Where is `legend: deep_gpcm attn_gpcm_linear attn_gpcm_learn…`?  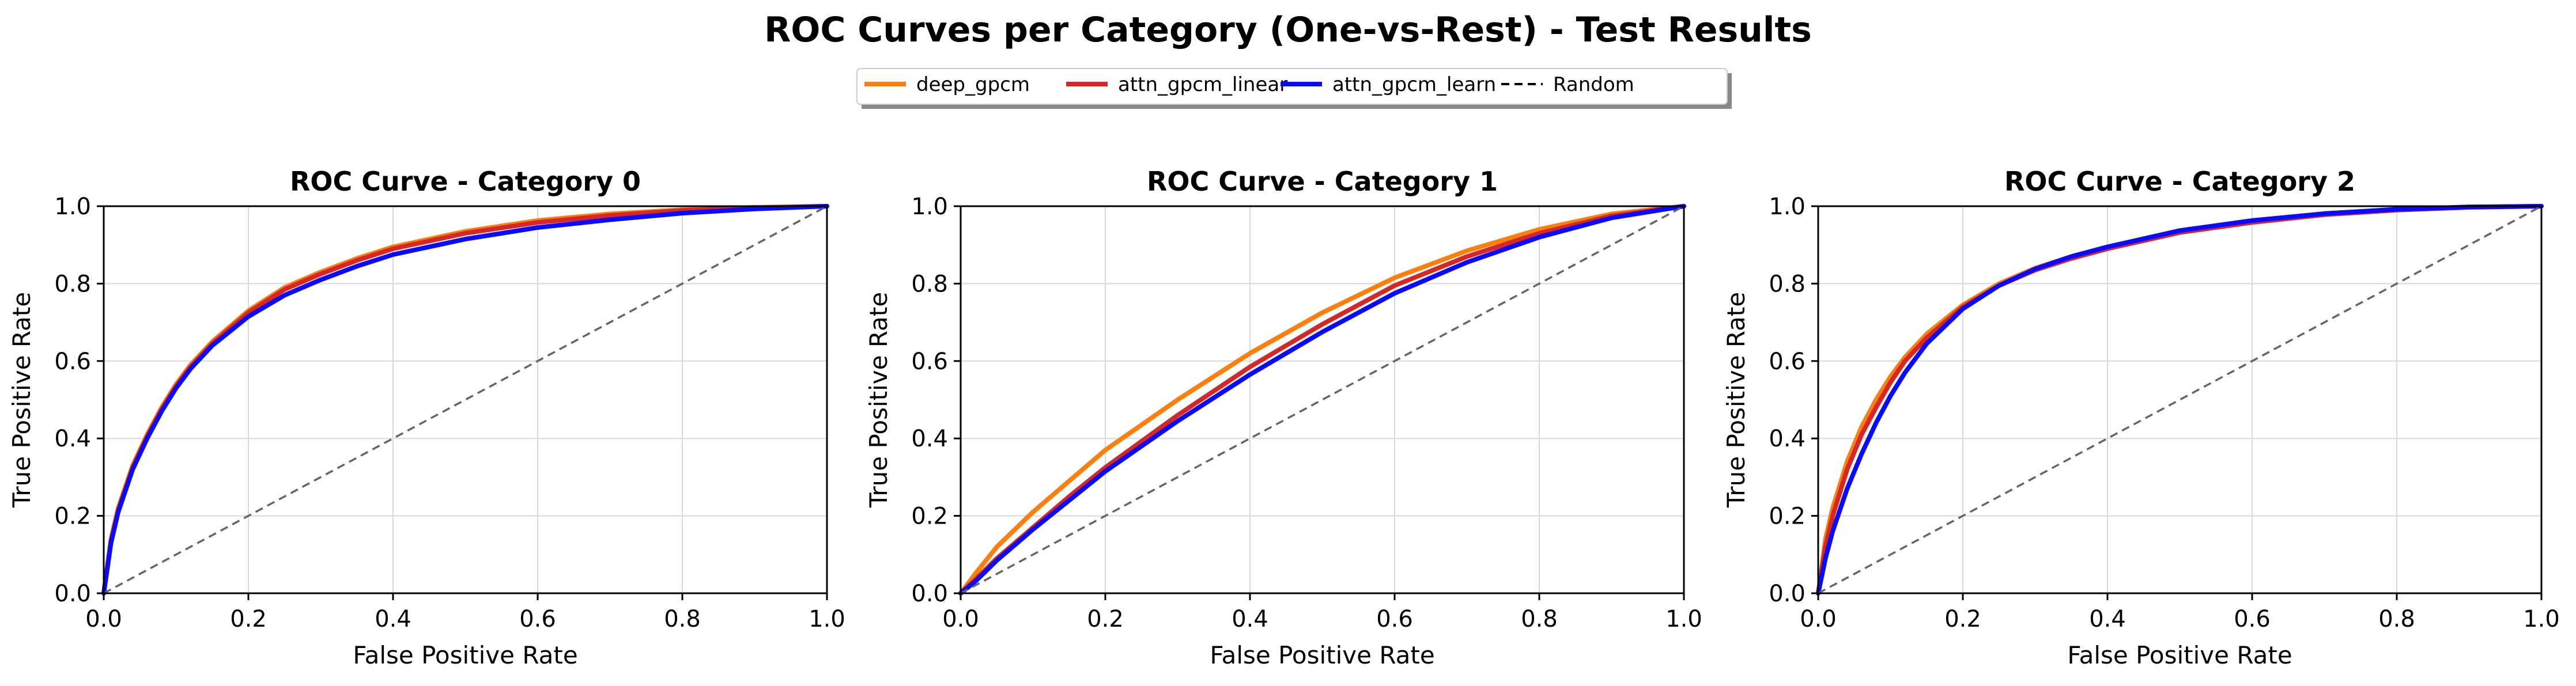 legend: deep_gpcm attn_gpcm_linear attn_gpcm_learn… is located at coordinates (1294, 88).